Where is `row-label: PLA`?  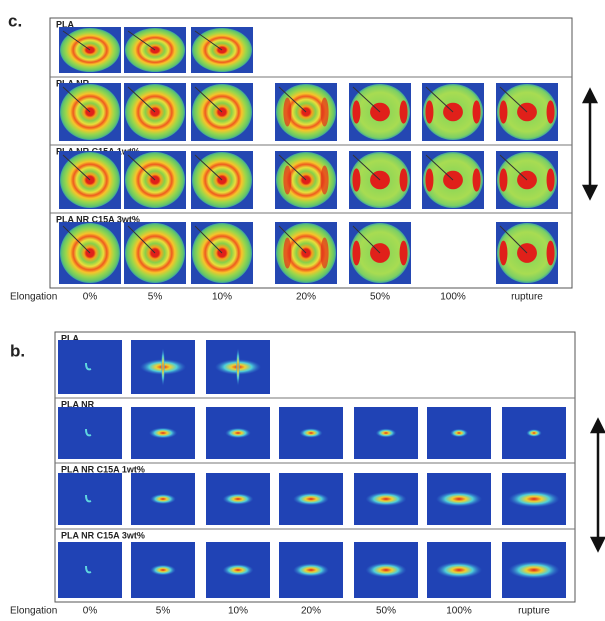 row-label: PLA is located at coordinates (65, 24).